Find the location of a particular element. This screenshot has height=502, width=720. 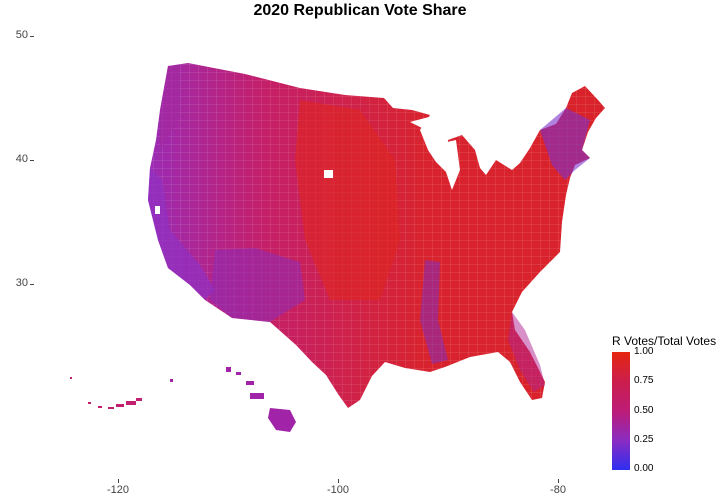

lake-superior is located at coordinates (432, 123).